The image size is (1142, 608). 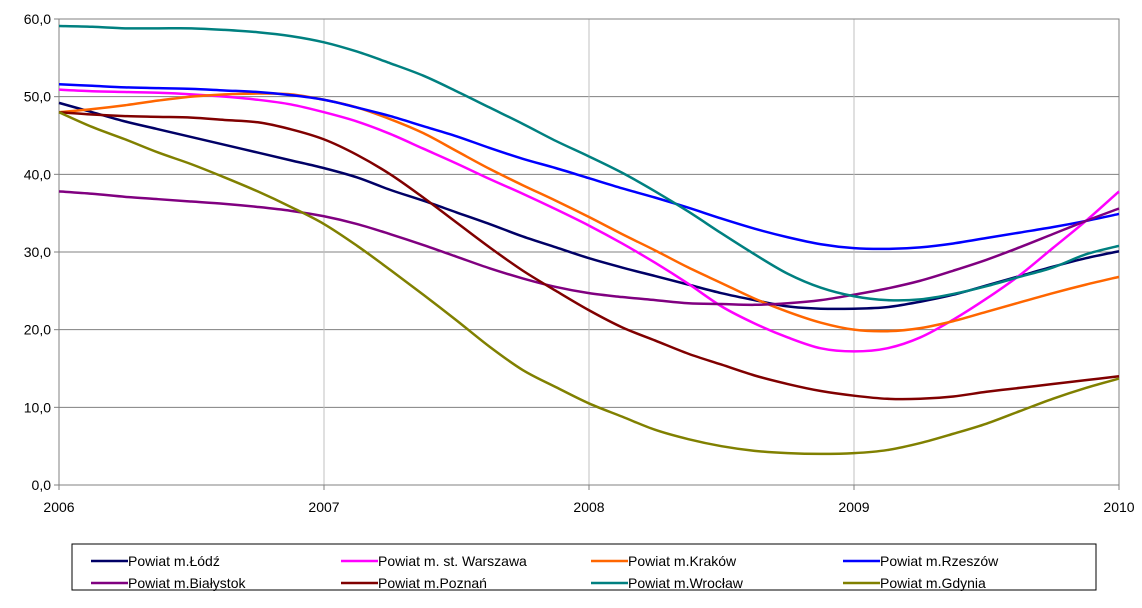 What do you see at coordinates (682, 561) in the screenshot?
I see `legend-label: Powiat m.Kraków` at bounding box center [682, 561].